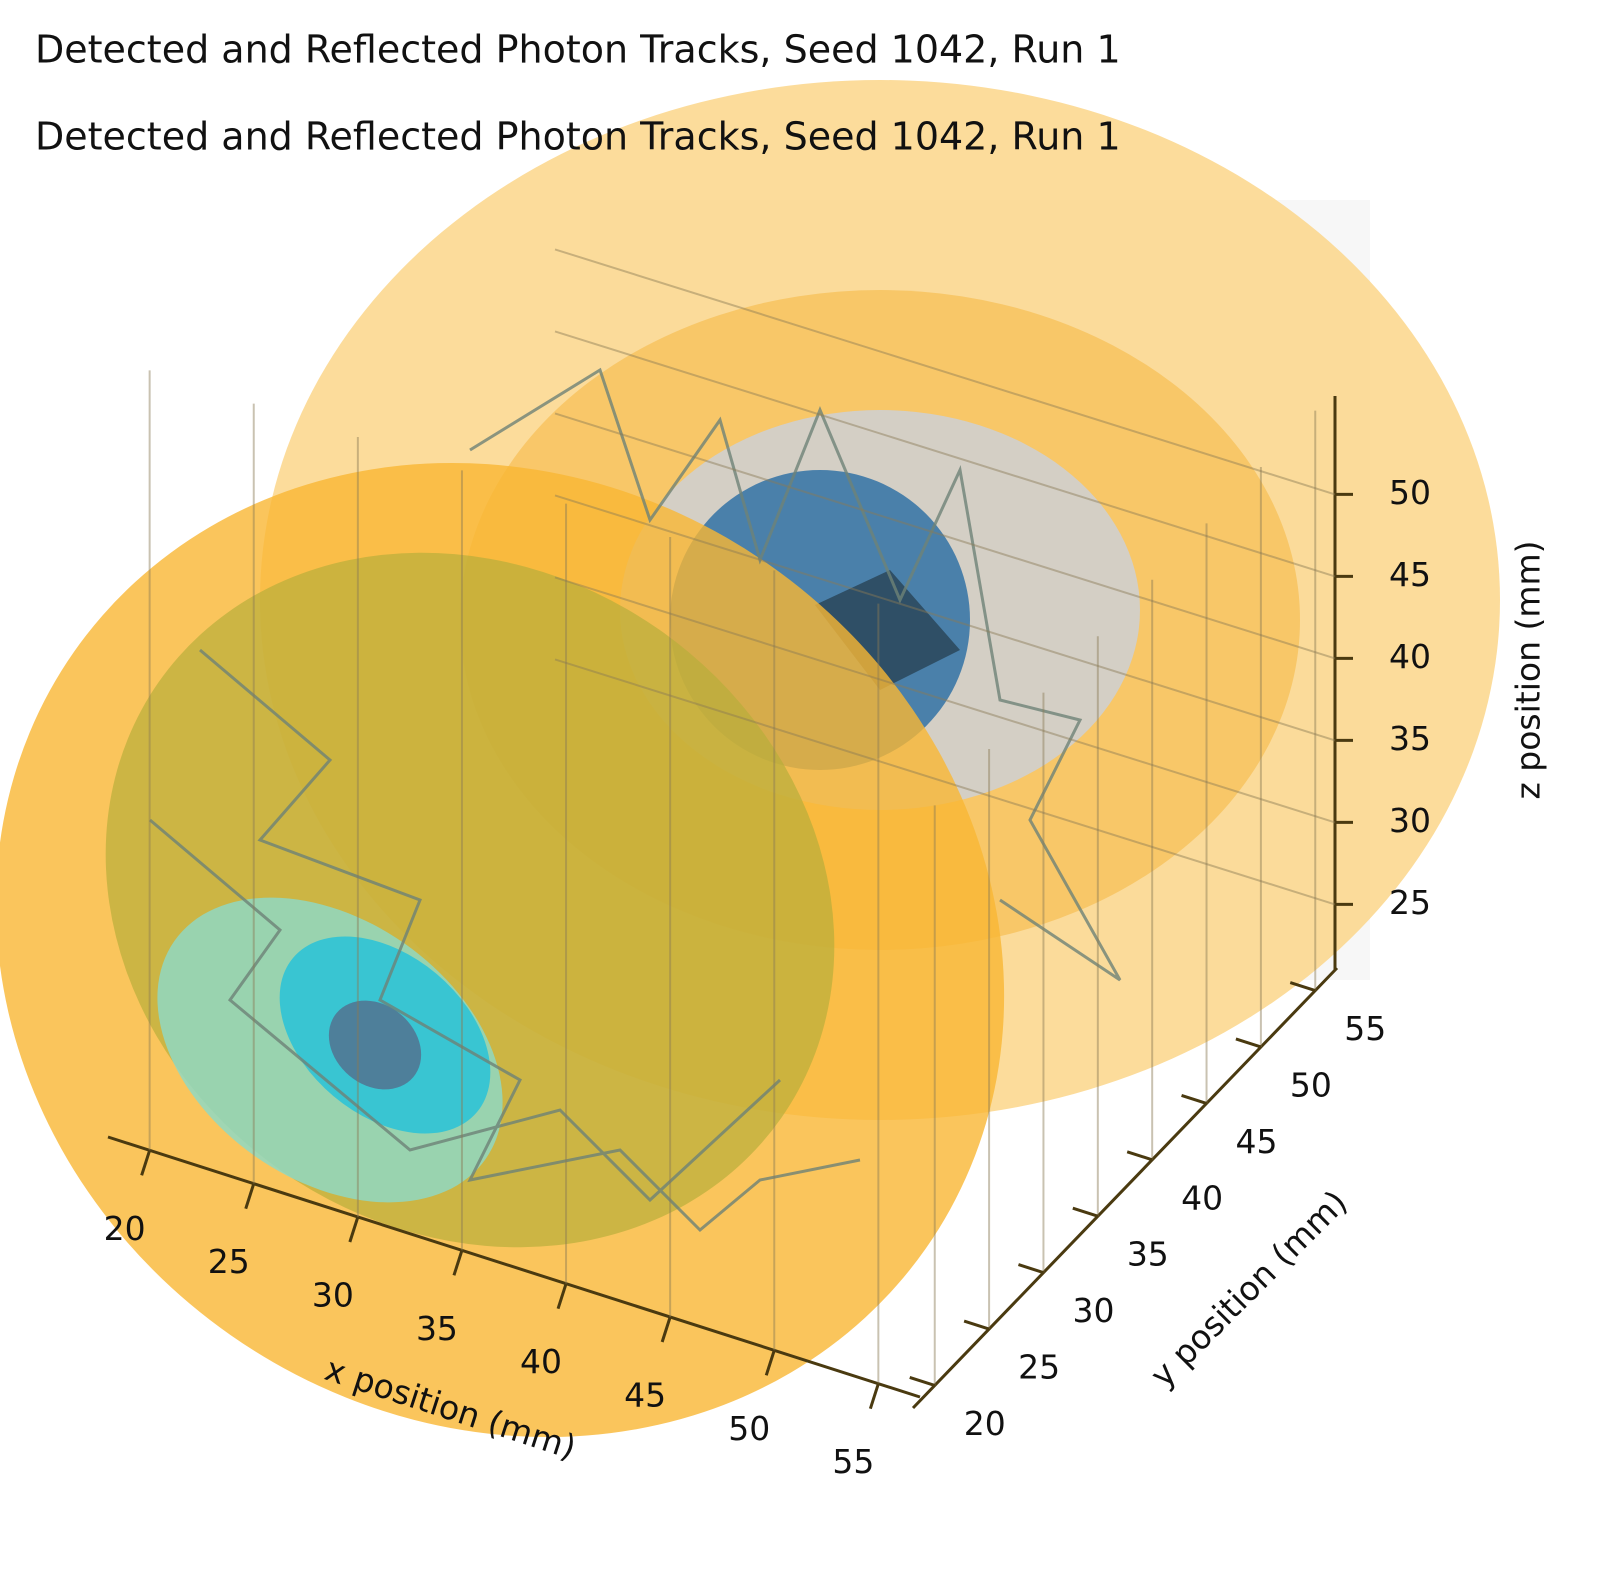 The height and width of the screenshot is (1571, 1617). I want to click on y-tick-label: 20, so click(985, 1423).